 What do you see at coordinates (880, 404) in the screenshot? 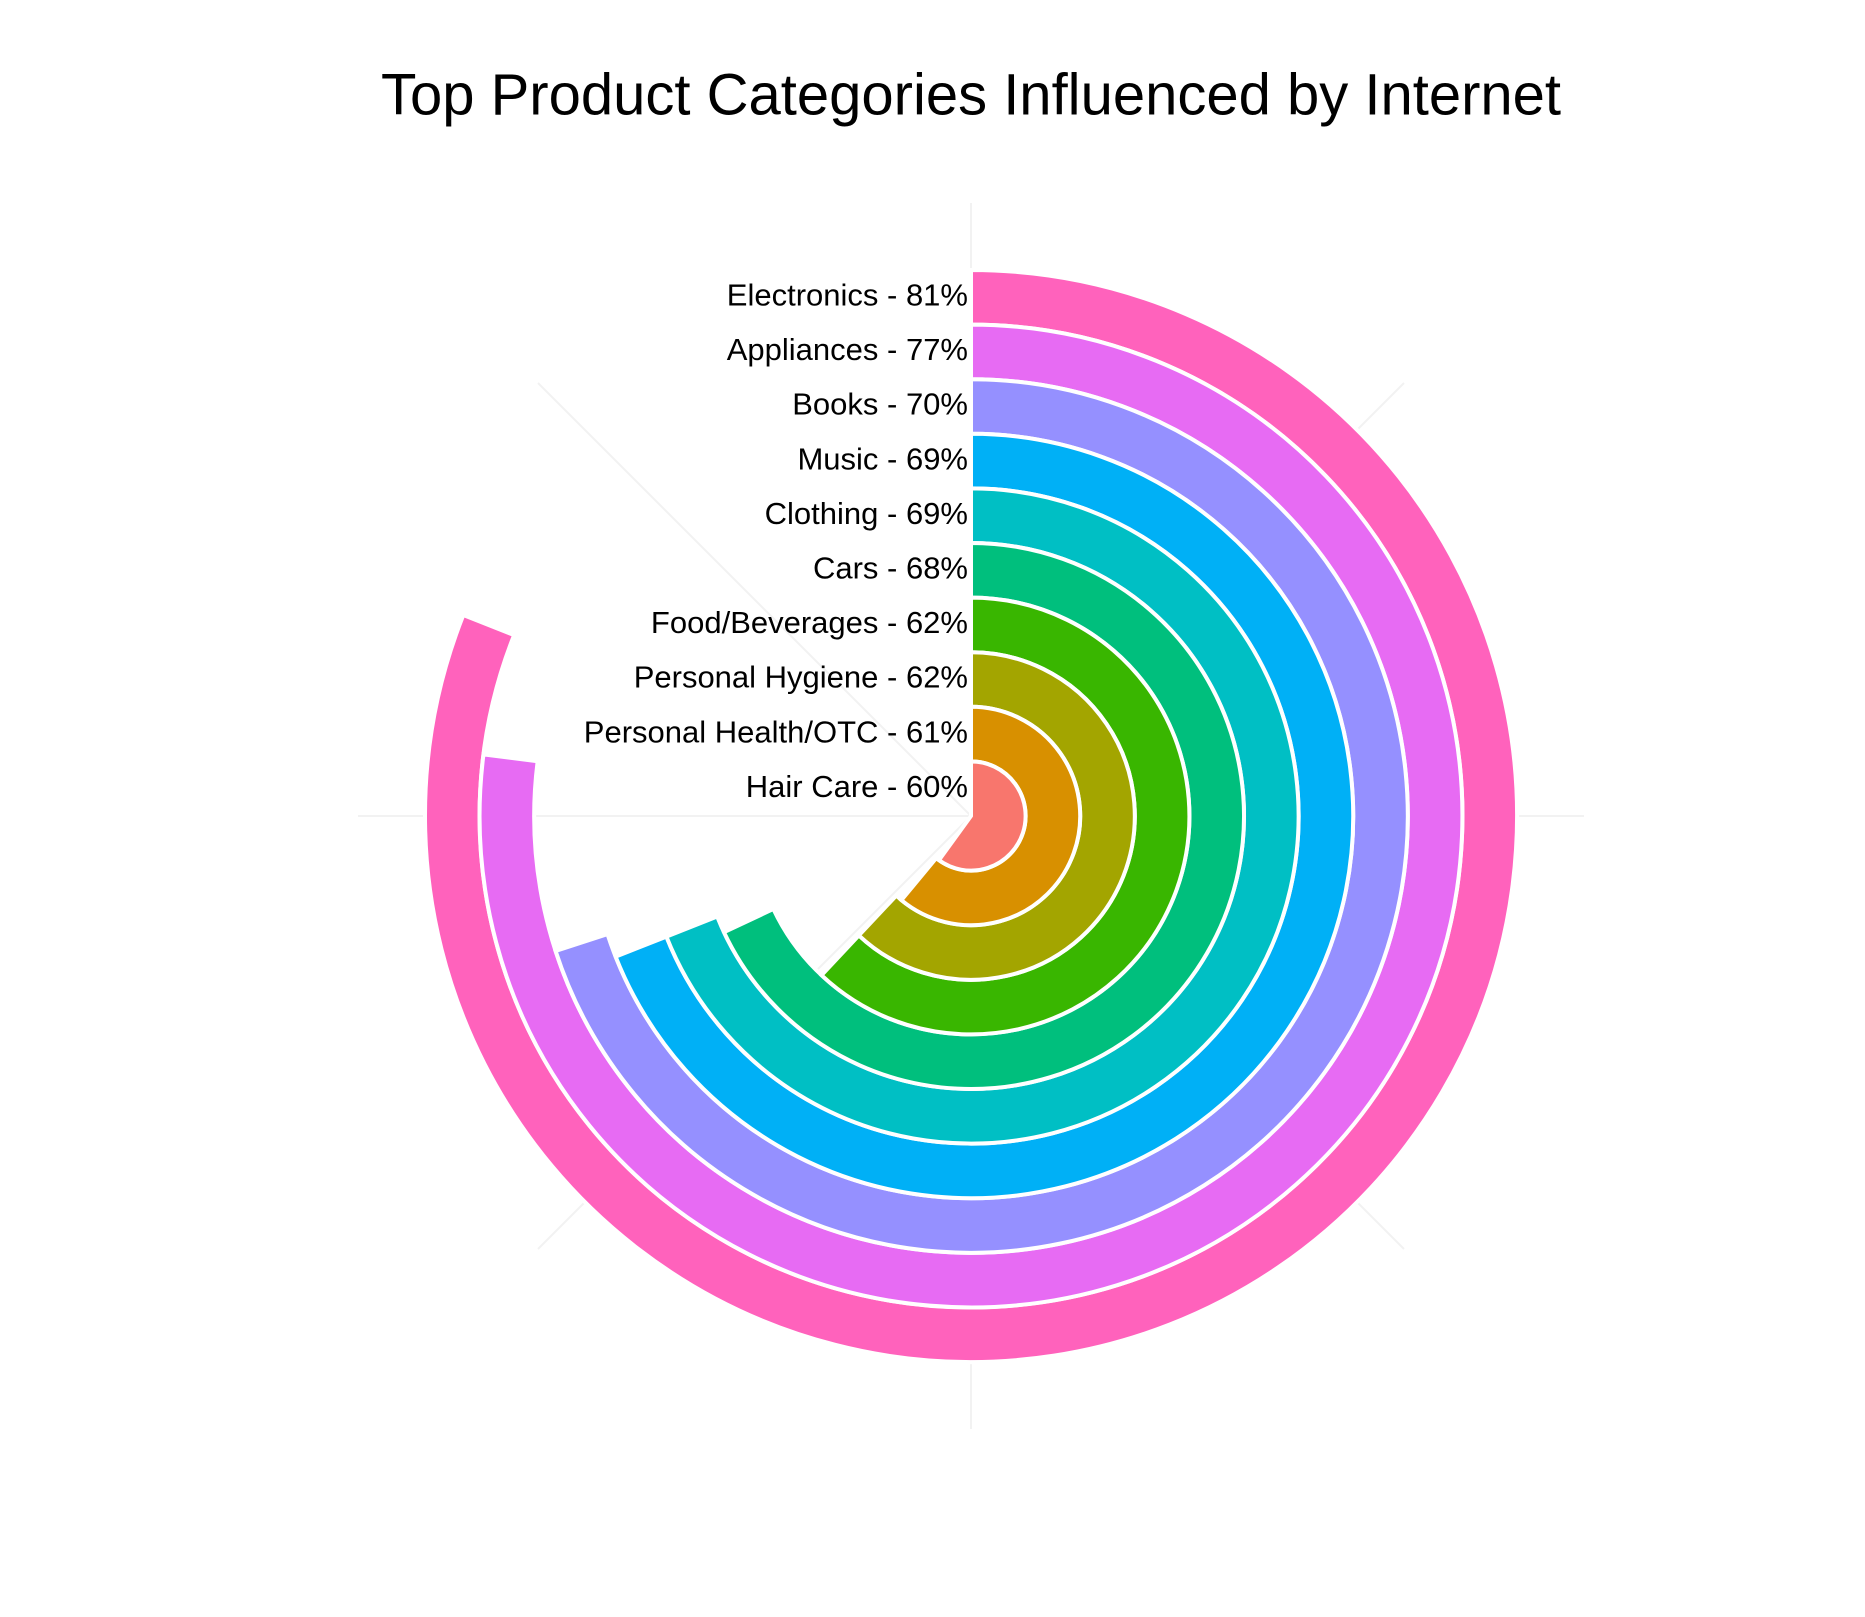
I see `data-label: Books - 70%` at bounding box center [880, 404].